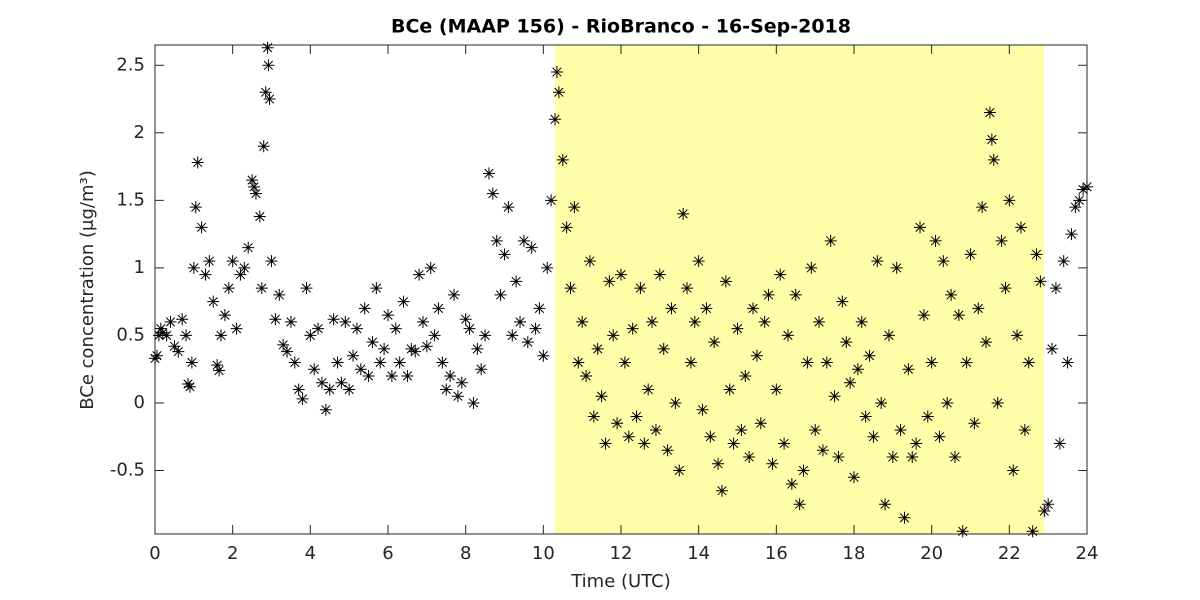  What do you see at coordinates (854, 553) in the screenshot?
I see `x-tick-label: 18` at bounding box center [854, 553].